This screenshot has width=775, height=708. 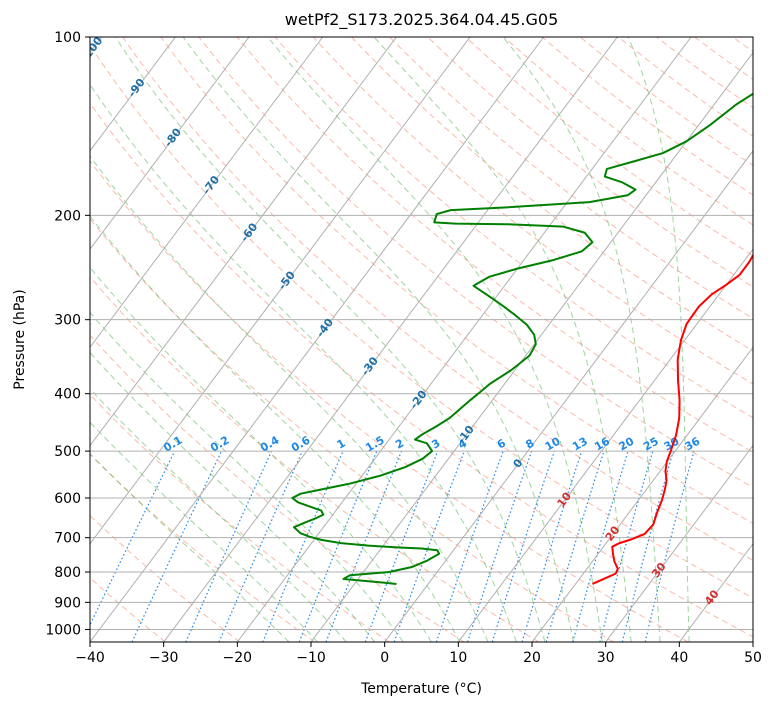 What do you see at coordinates (67, 573) in the screenshot?
I see `y-tick-label: 800` at bounding box center [67, 573].